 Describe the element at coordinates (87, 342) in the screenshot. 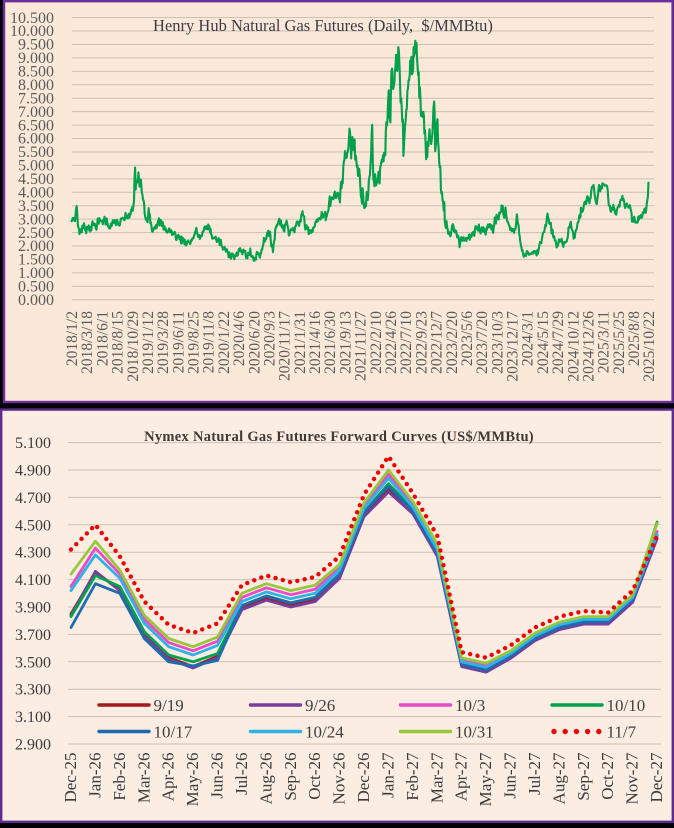

I see `svg-text: 2018/3/18` at that location.